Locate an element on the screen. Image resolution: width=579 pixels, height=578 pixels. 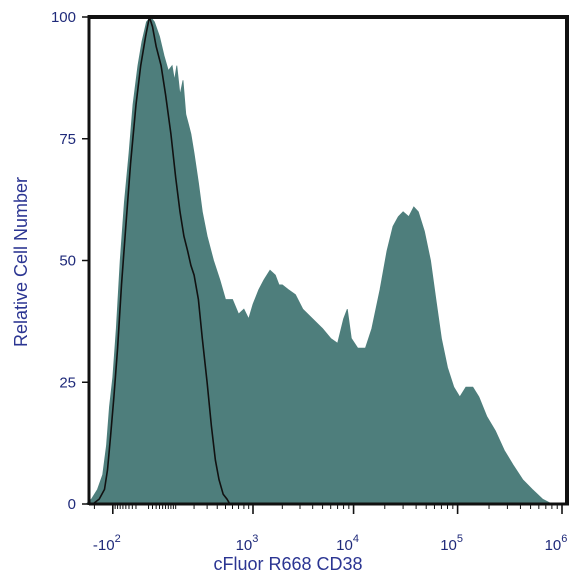
x-tick-label: -102 is located at coordinates (107, 543).